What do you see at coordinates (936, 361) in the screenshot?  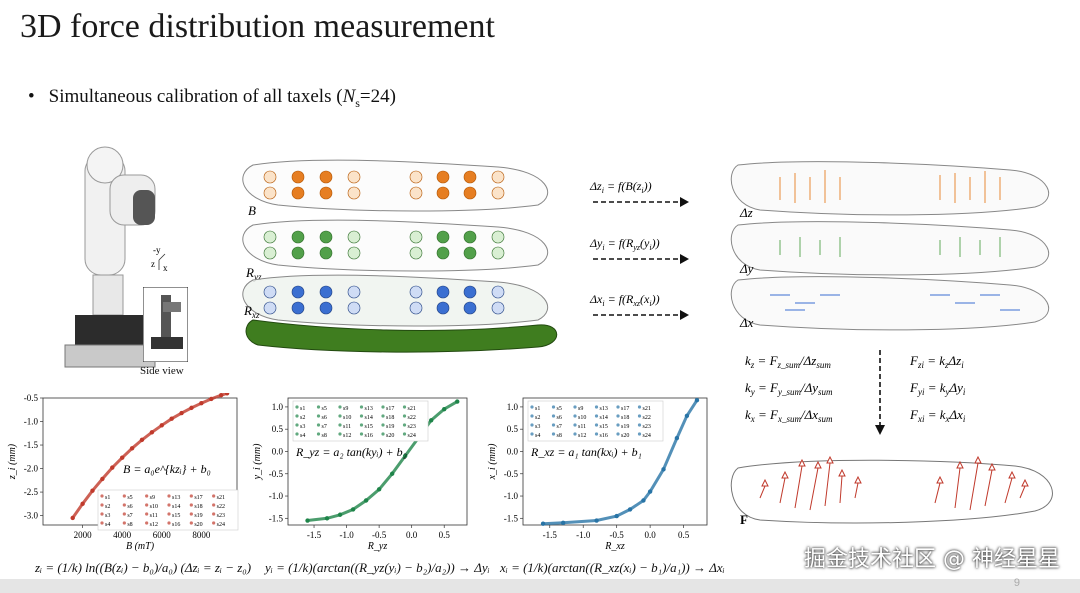 I see `eq-fzi: Fzi = kzΔzi` at bounding box center [936, 361].